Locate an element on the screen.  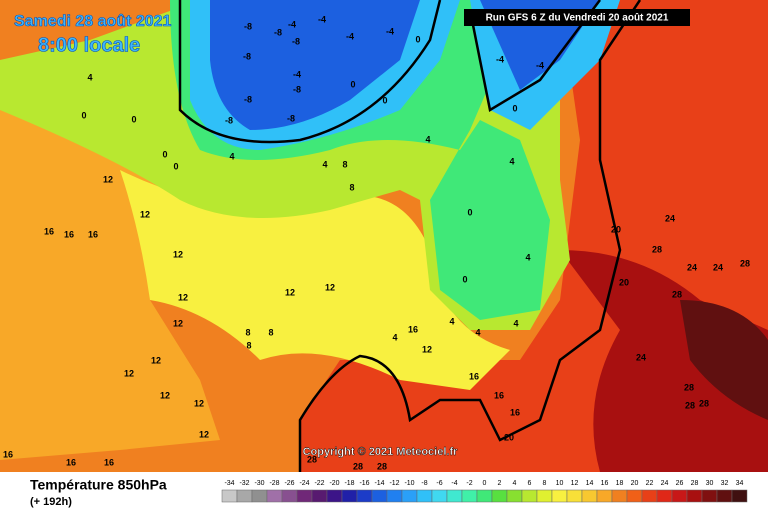
colorbar-tick-label: 30 is located at coordinates (710, 483).